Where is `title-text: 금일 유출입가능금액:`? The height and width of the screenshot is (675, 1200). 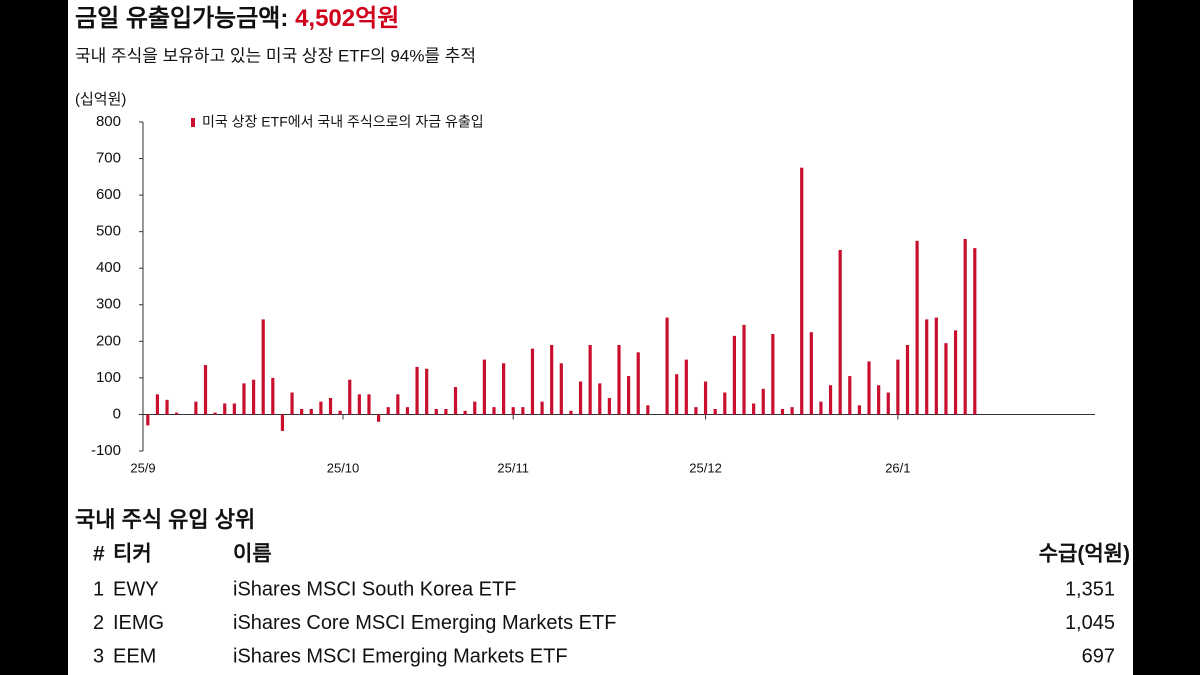 title-text: 금일 유출입가능금액: is located at coordinates (185, 18).